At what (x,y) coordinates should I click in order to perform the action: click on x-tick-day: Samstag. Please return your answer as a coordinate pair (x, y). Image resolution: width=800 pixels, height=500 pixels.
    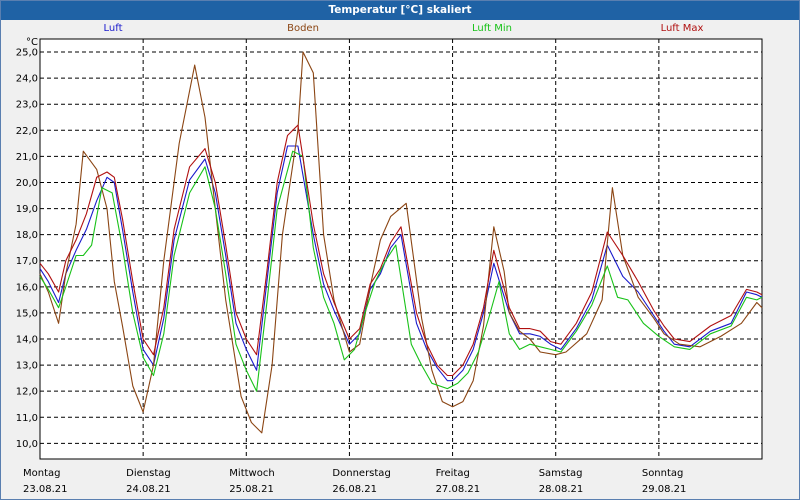
    Looking at the image, I should click on (561, 473).